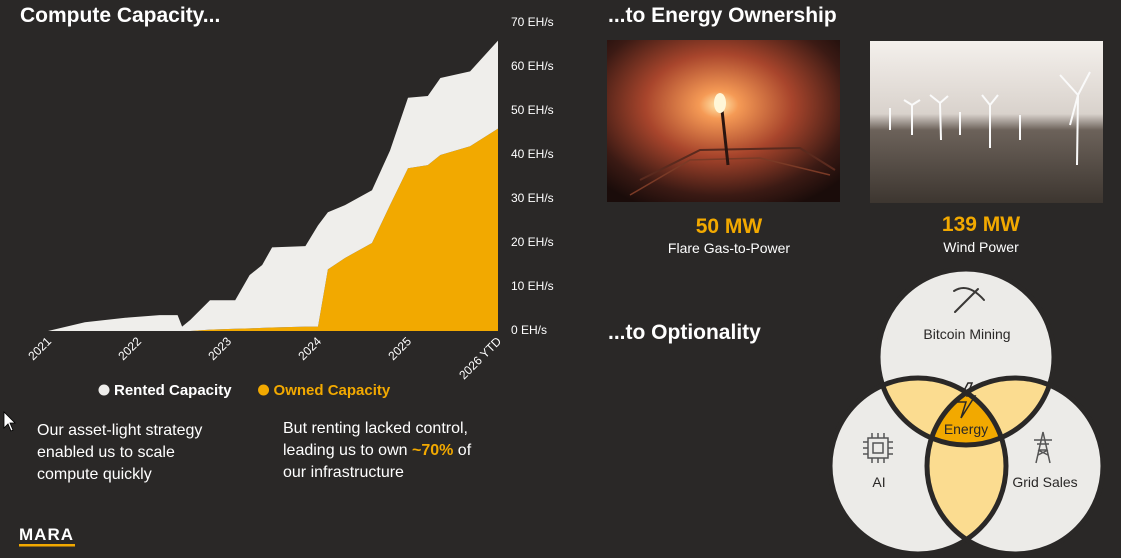 The height and width of the screenshot is (558, 1121). What do you see at coordinates (9, 421) in the screenshot?
I see `cursor` at bounding box center [9, 421].